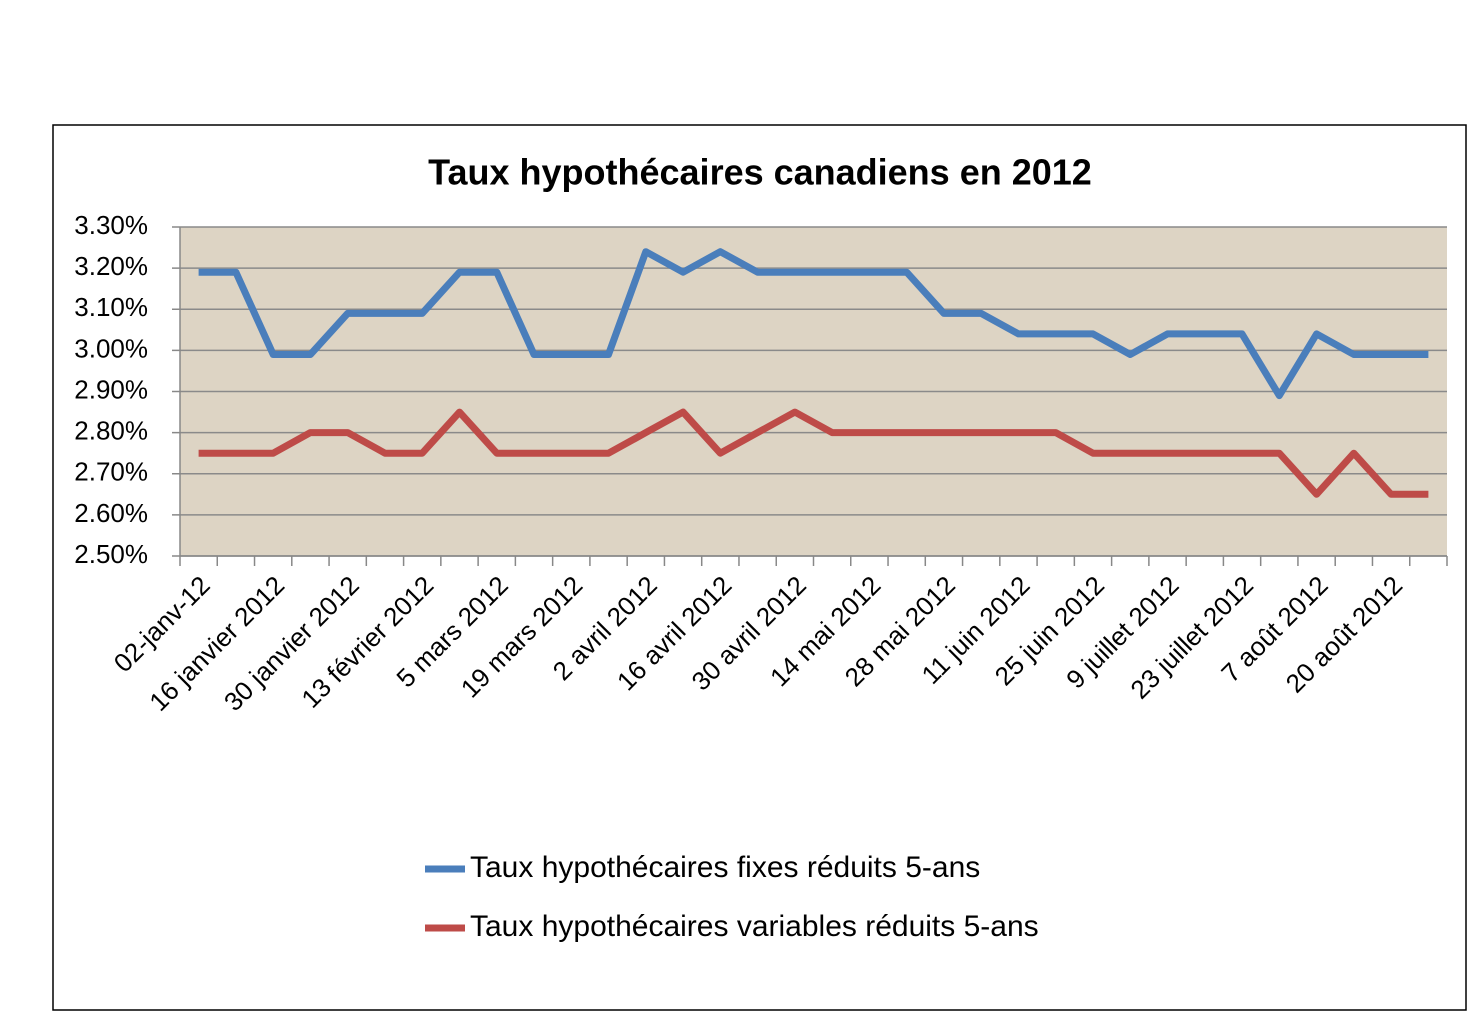 This screenshot has height=1018, width=1472. What do you see at coordinates (111, 348) in the screenshot?
I see `y-tick-label: 3.00%` at bounding box center [111, 348].